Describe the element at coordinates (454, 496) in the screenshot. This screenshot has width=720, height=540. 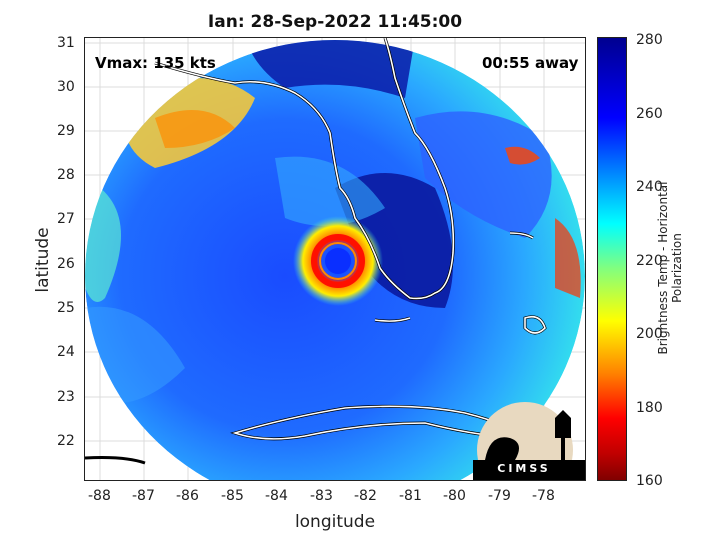
I see `x-tick: -80` at that location.